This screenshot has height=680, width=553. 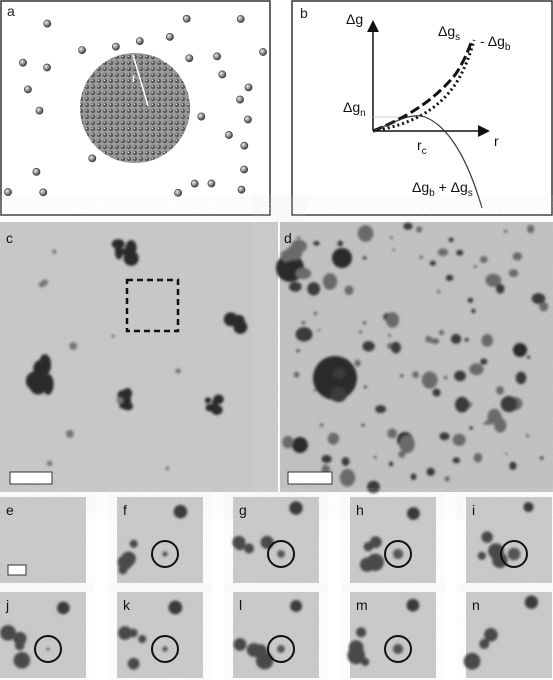 I want to click on sequence-panel: n, so click(x=507, y=635).